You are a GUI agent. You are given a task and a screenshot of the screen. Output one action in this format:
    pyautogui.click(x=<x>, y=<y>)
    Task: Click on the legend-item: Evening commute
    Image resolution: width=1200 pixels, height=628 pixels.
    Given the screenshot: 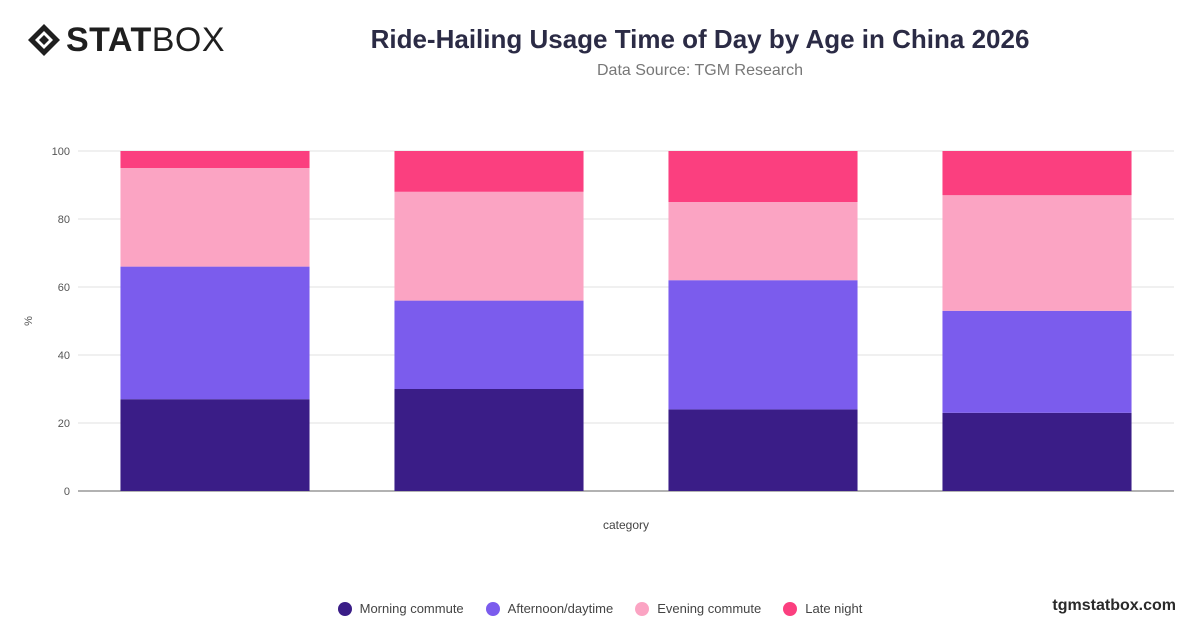 What is the action you would take?
    pyautogui.click(x=698, y=608)
    